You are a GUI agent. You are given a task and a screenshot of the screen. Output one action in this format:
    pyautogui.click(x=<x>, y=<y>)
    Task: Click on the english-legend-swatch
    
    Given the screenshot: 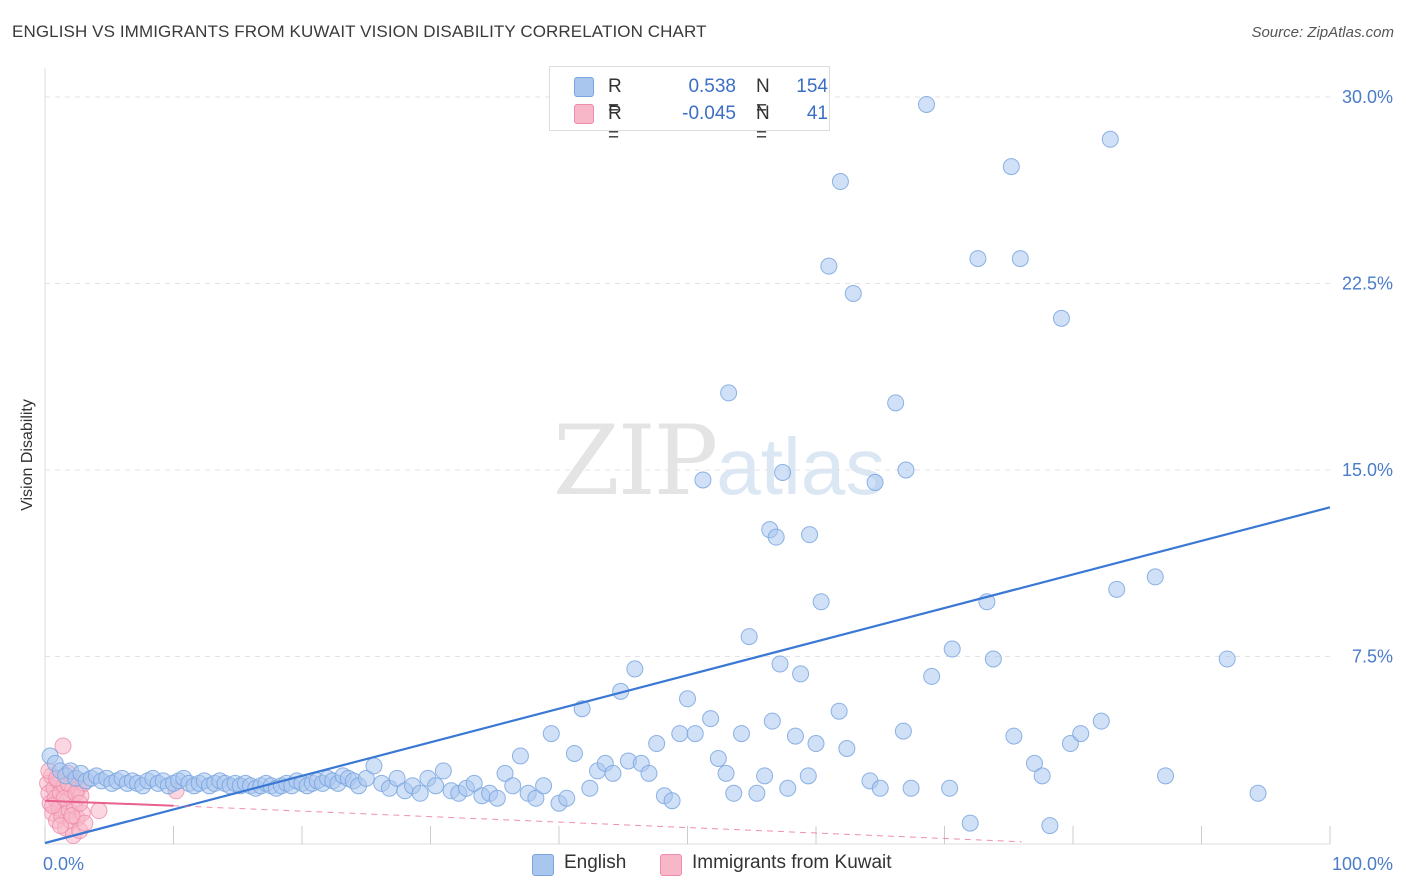 What is the action you would take?
    pyautogui.click(x=543, y=865)
    